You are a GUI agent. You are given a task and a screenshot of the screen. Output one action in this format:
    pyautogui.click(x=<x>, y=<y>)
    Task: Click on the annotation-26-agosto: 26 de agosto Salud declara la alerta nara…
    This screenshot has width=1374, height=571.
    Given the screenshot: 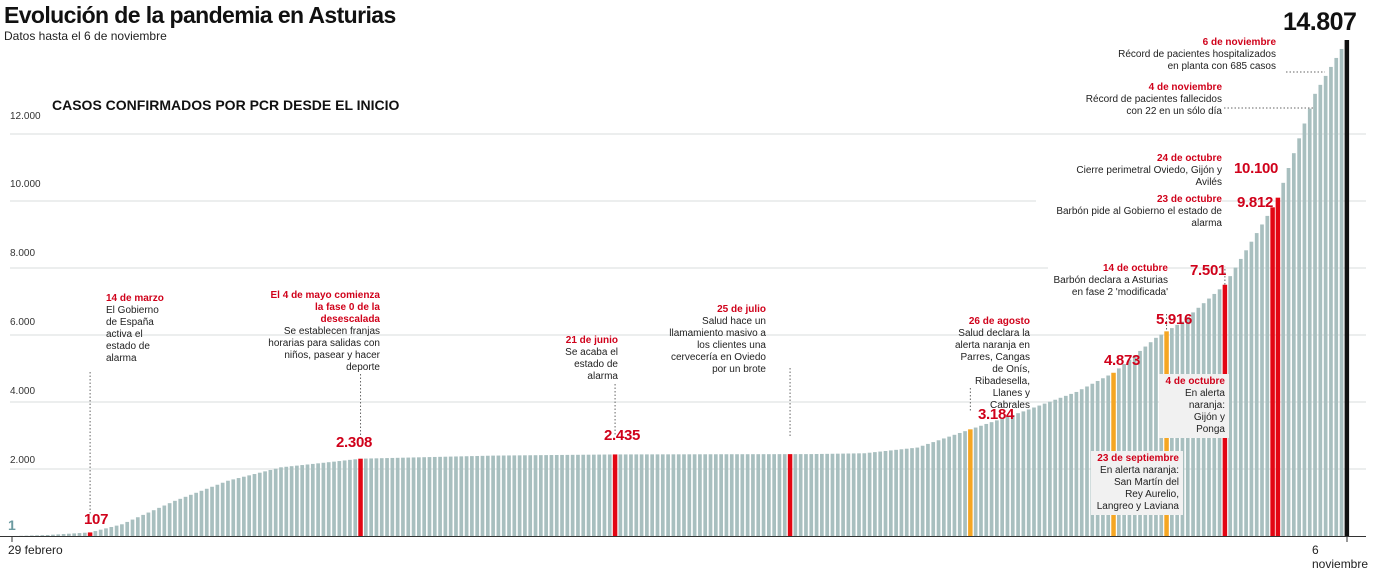 What is the action you would take?
    pyautogui.click(x=992, y=363)
    